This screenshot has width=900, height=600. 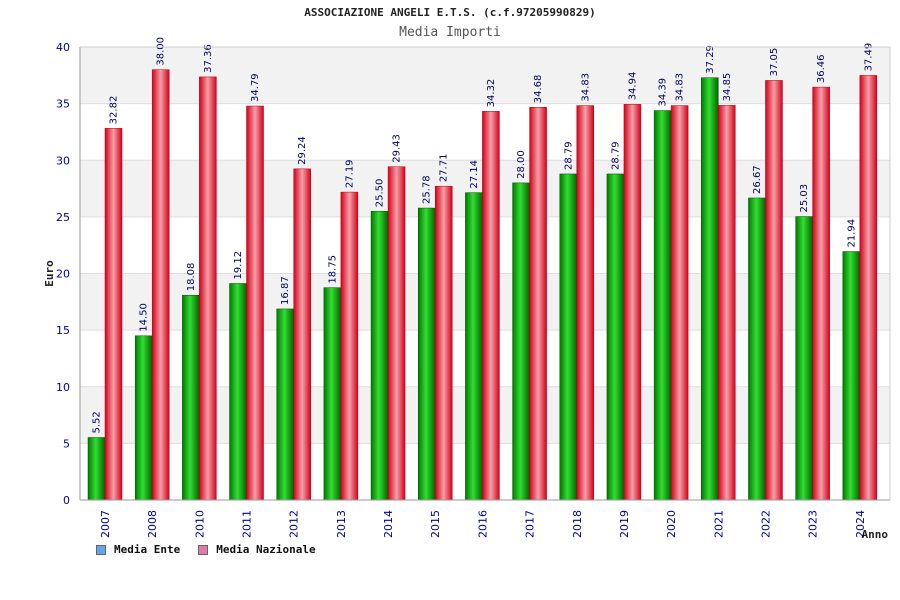 I want to click on x-tick-label: 2012, so click(x=294, y=524).